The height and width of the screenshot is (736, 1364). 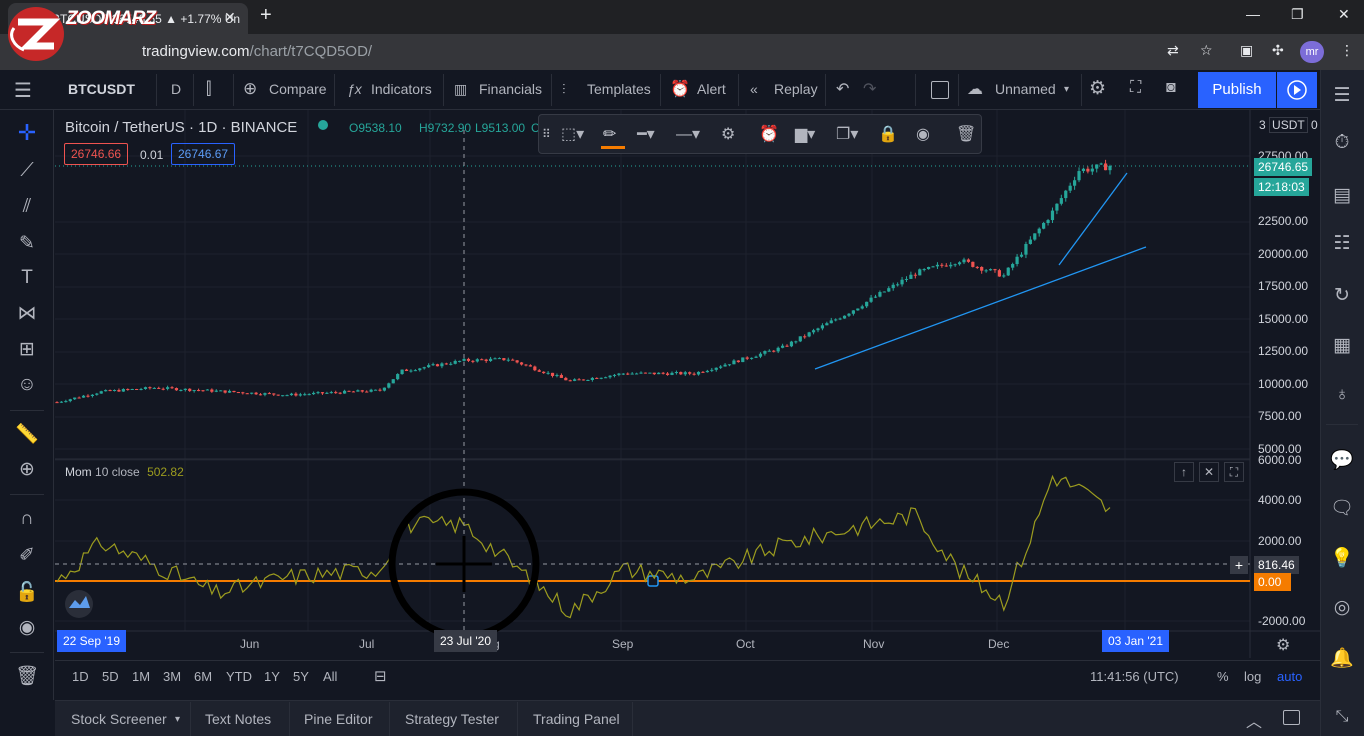 What do you see at coordinates (27, 132) in the screenshot?
I see `crosshair-icon: ✛` at bounding box center [27, 132].